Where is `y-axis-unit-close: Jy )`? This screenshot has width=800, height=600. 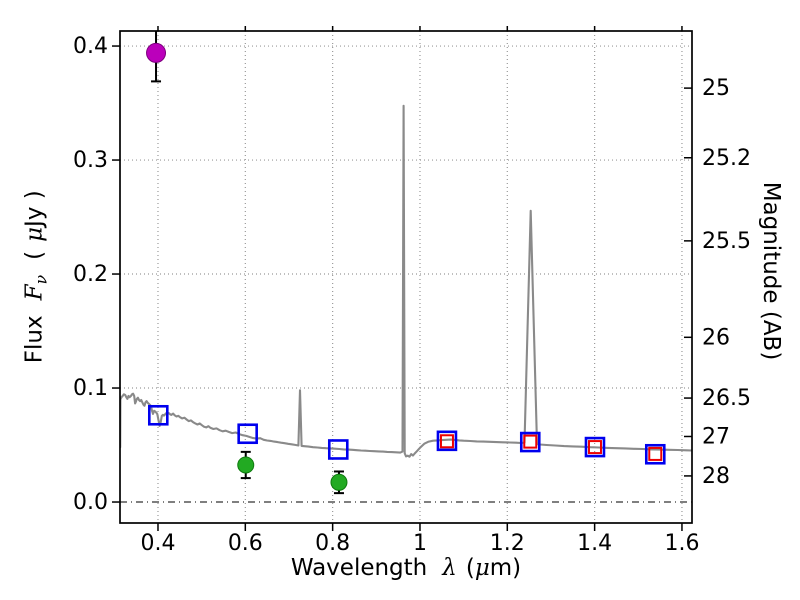
y-axis-unit-close: Jy ) is located at coordinates (34, 208).